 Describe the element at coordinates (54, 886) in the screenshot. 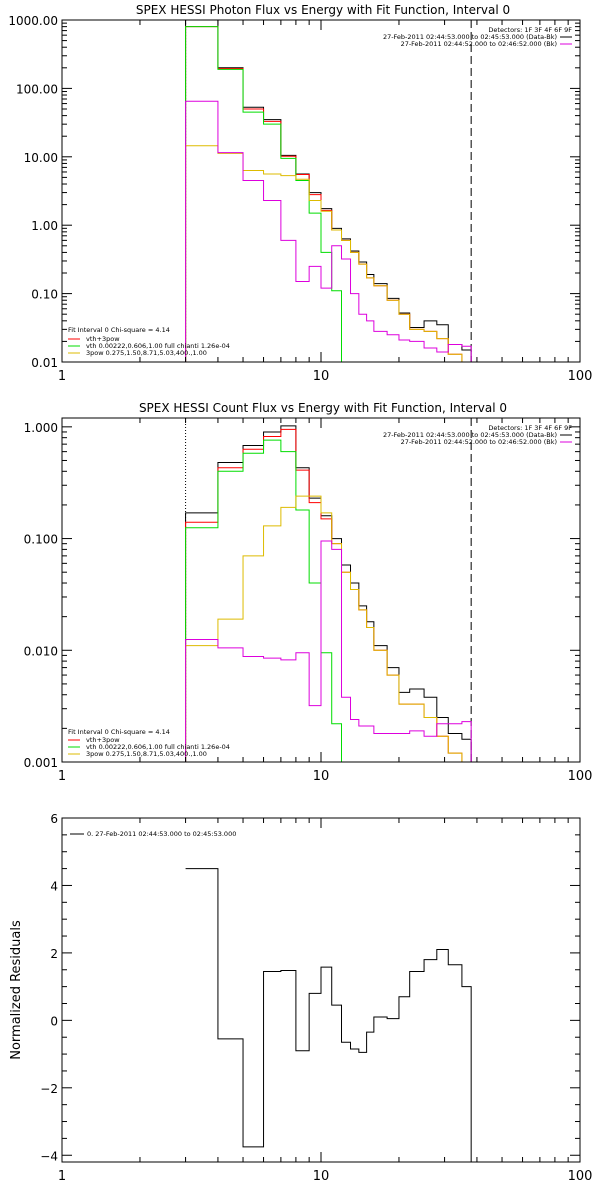

I see `y-tick-label: 4` at that location.